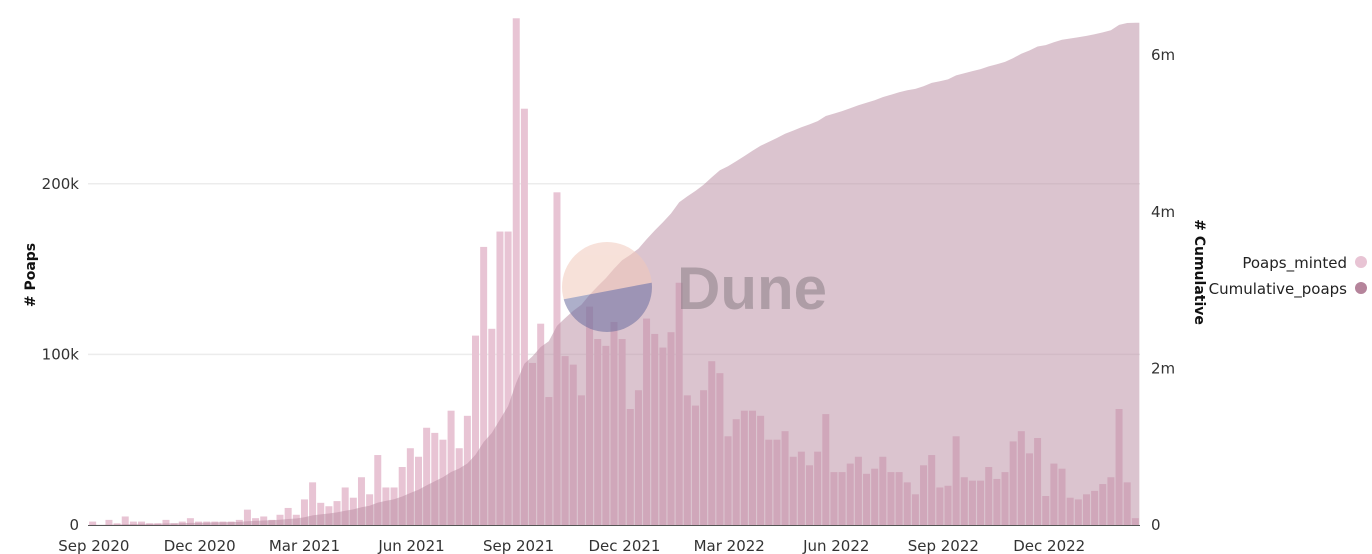 This screenshot has width=1372, height=554. I want to click on y-left-tick-label: 100k, so click(61, 354).